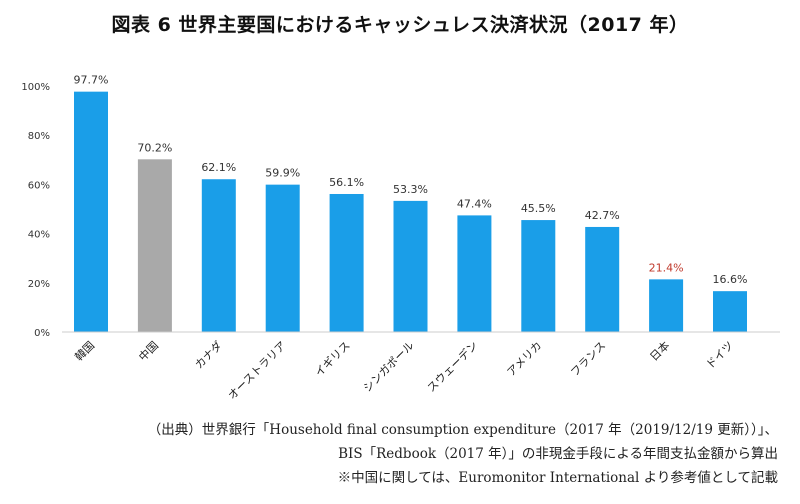 The width and height of the screenshot is (800, 504). I want to click on bar-value-label: 45.5%, so click(538, 208).